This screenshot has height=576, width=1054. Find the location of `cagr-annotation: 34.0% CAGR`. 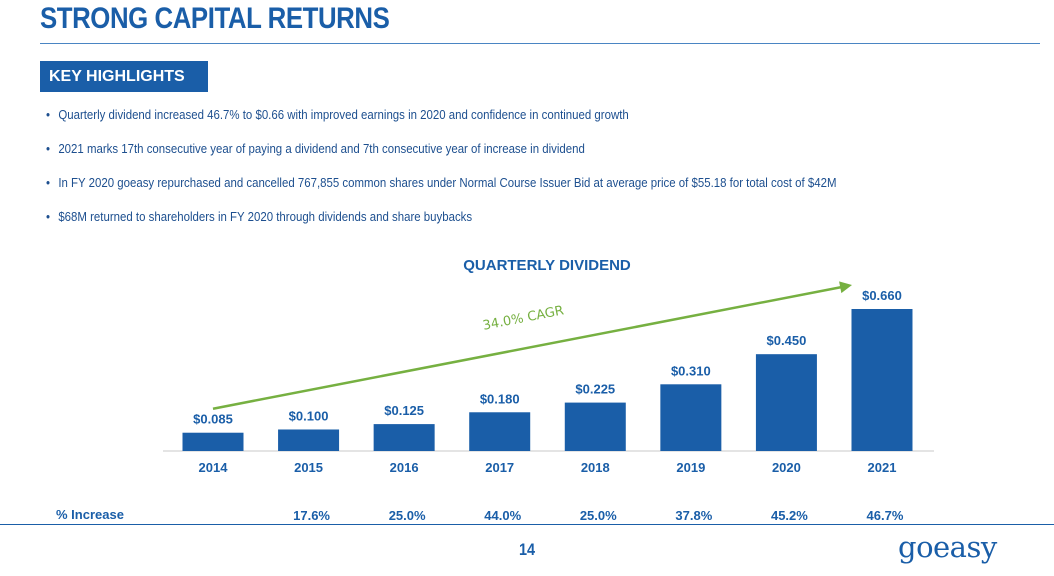

cagr-annotation: 34.0% CAGR is located at coordinates (524, 318).